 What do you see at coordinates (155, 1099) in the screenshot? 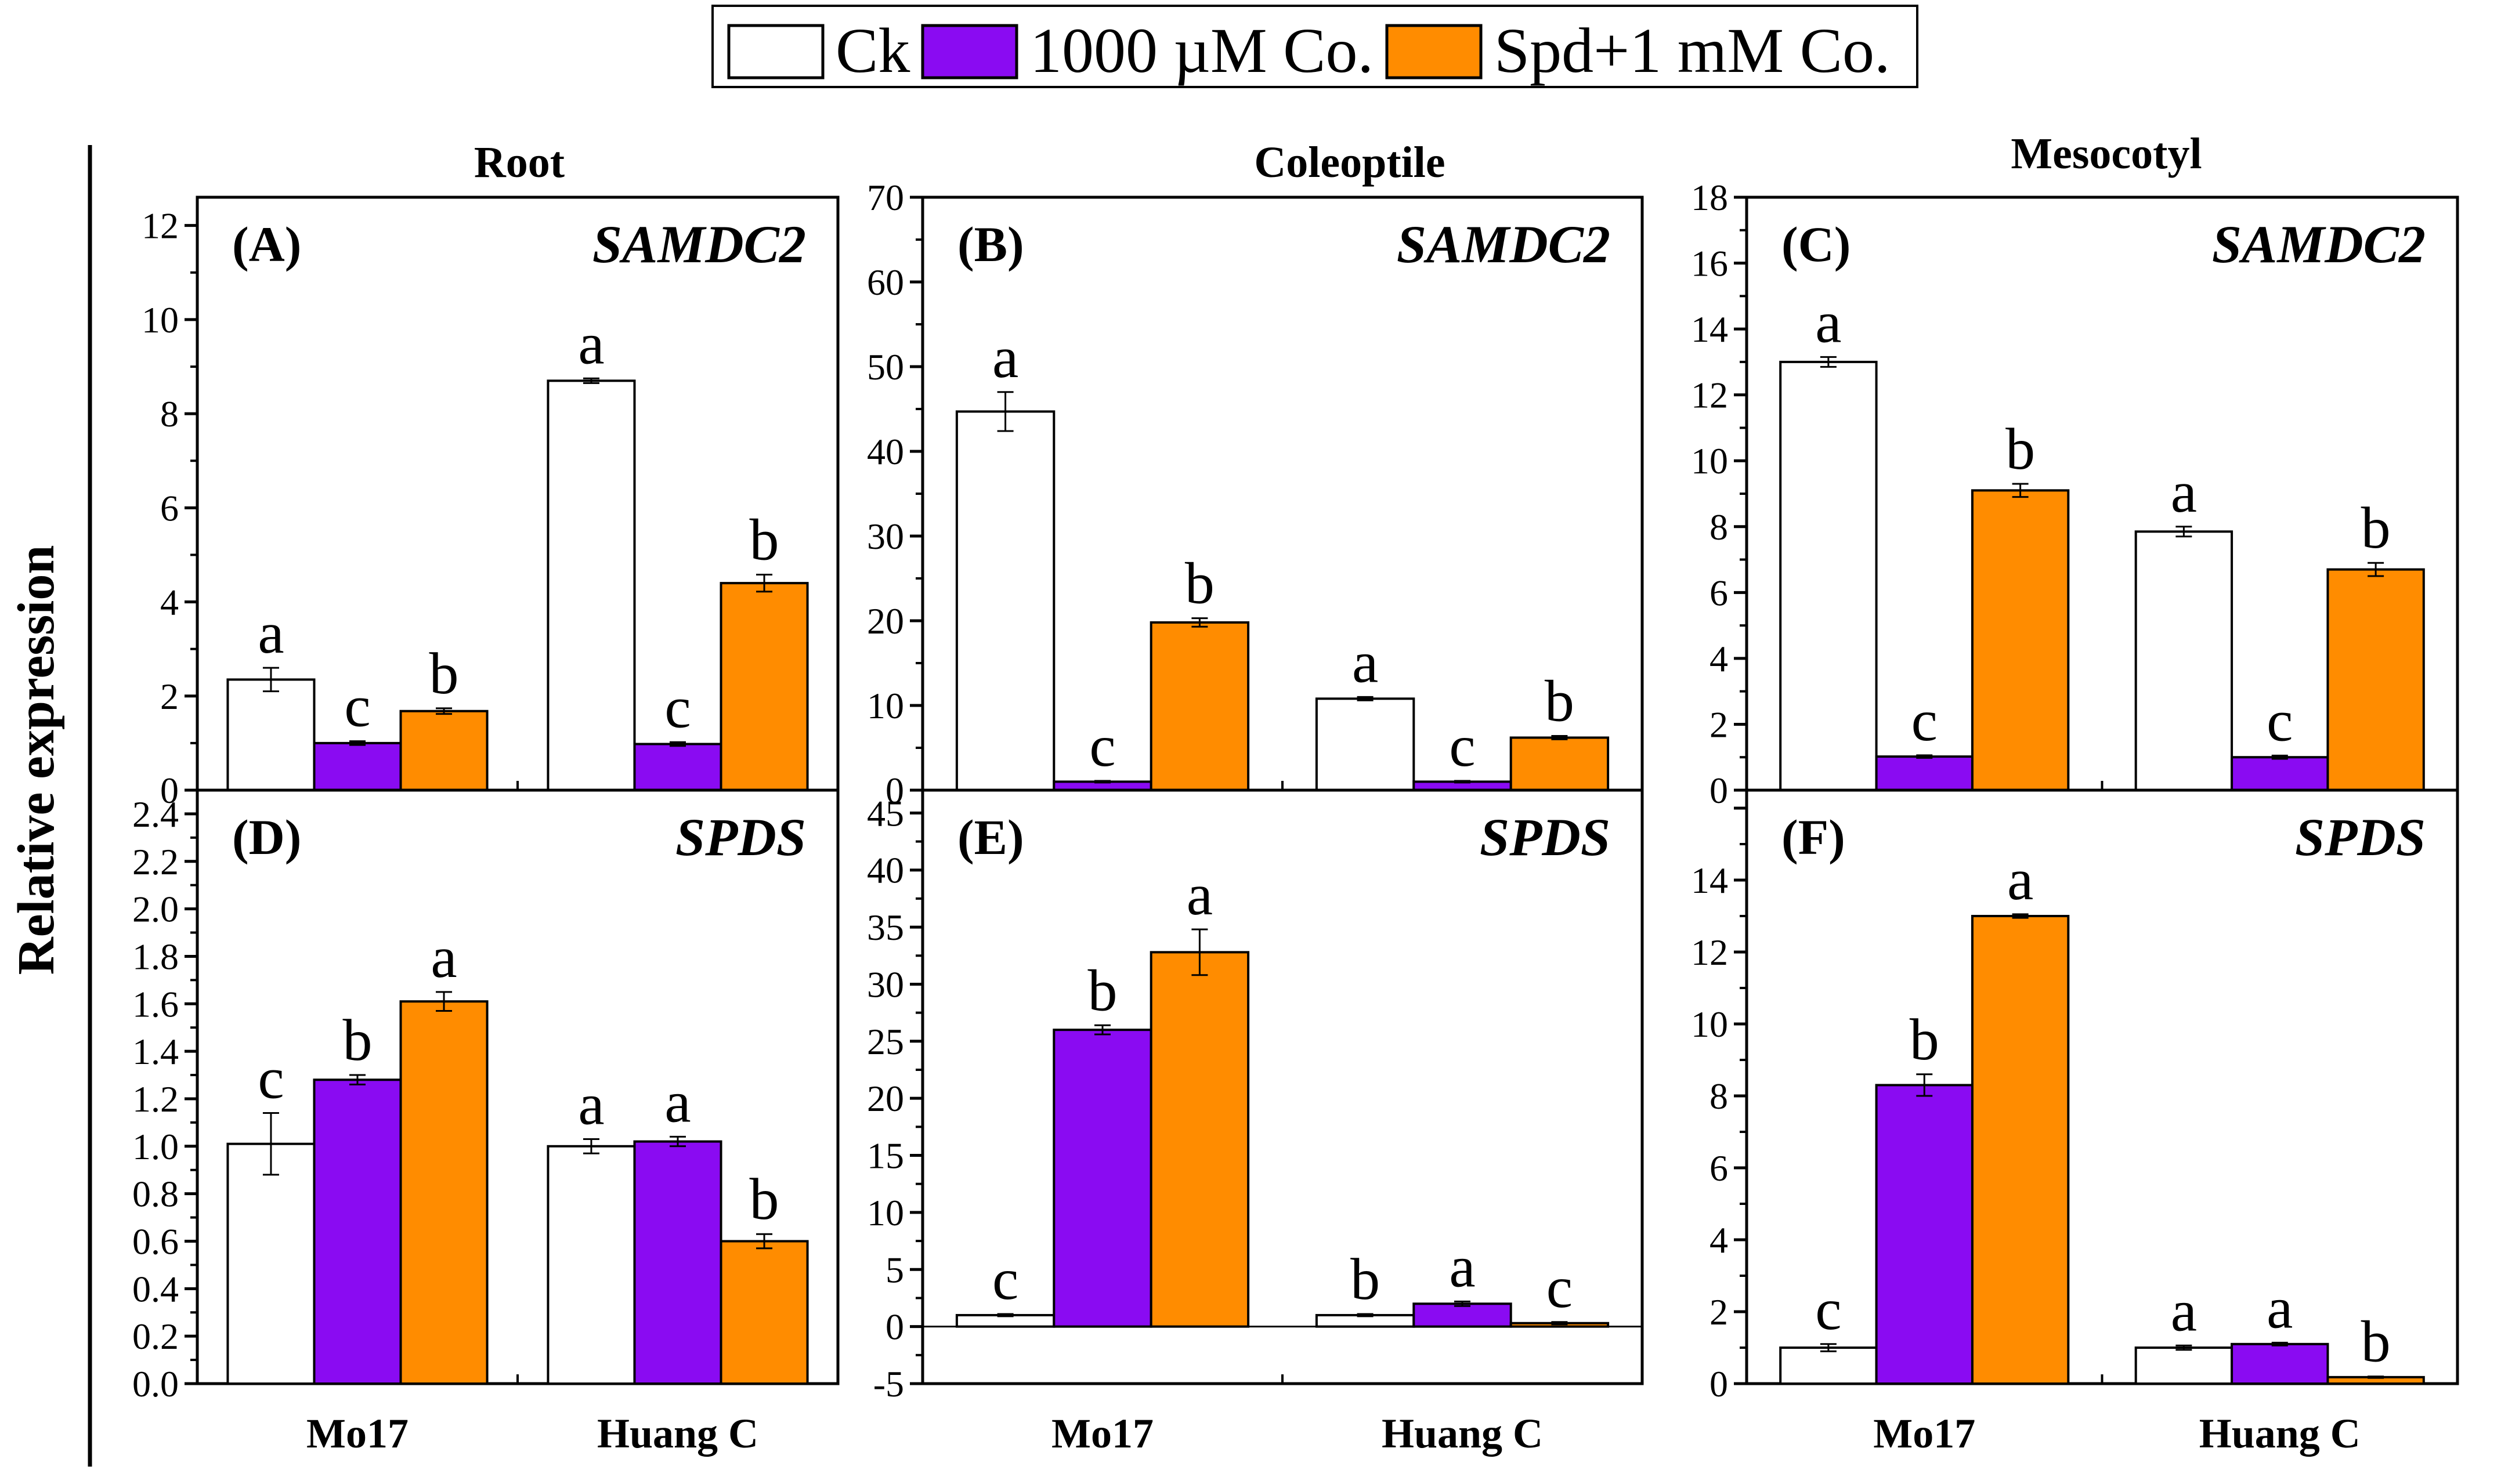
I see `y-tick-label: 1.2` at bounding box center [155, 1099].